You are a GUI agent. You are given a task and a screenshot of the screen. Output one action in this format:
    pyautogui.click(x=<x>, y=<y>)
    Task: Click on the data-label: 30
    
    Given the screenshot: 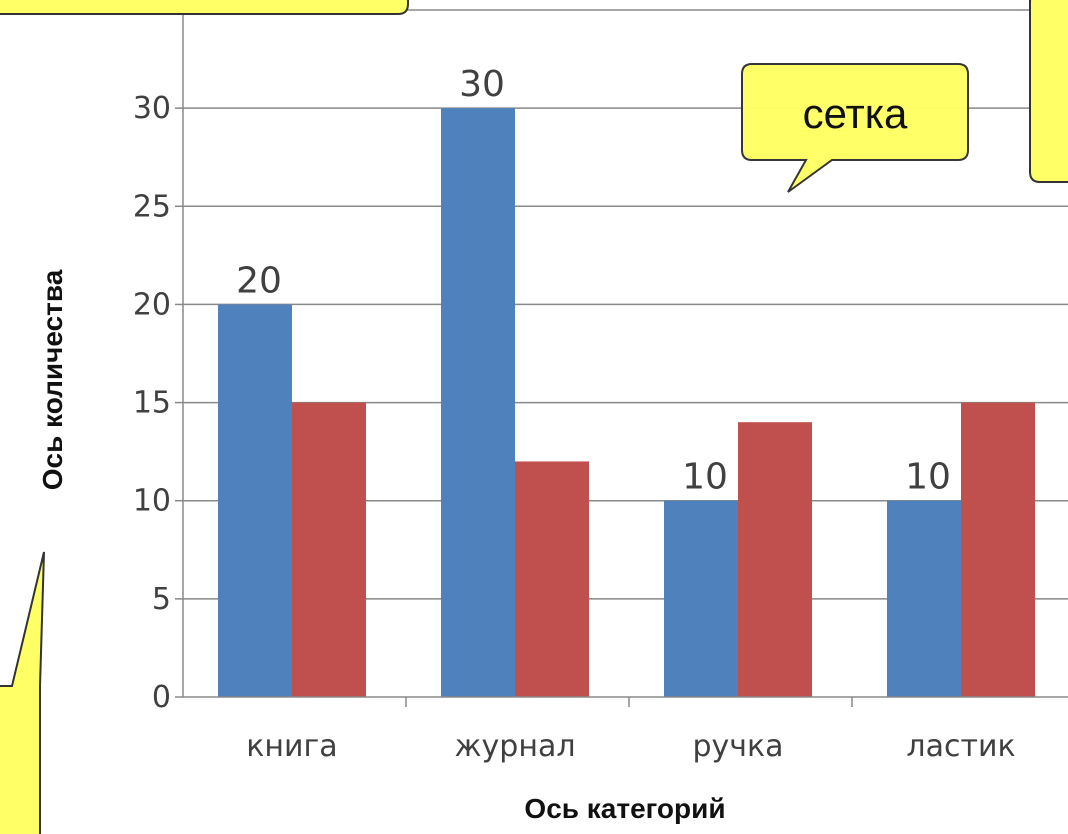 What is the action you would take?
    pyautogui.click(x=482, y=84)
    